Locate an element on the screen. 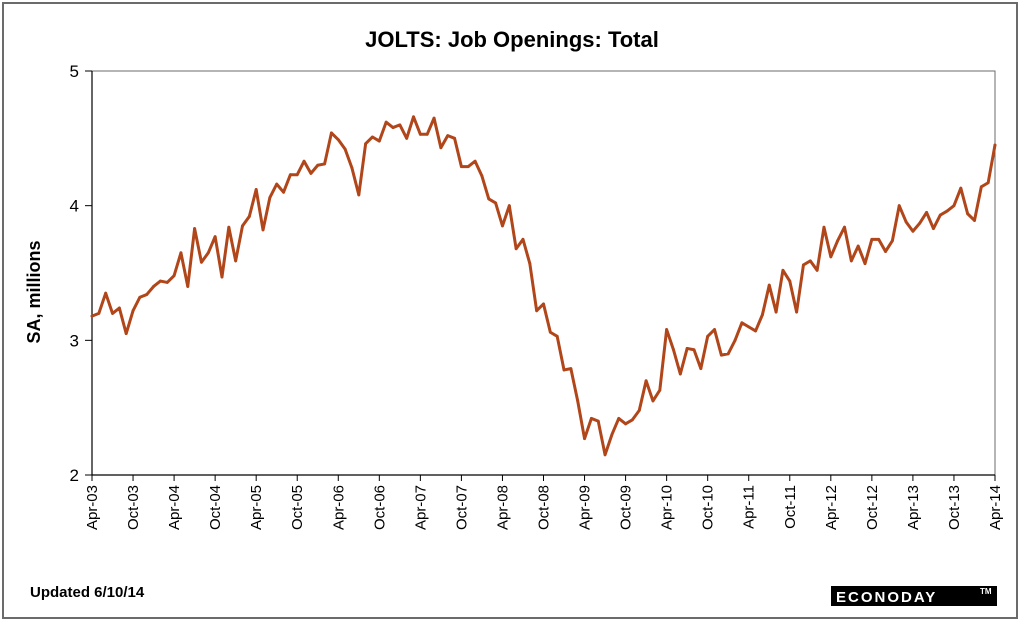 The height and width of the screenshot is (626, 1024). x-tick-label: Oct-05 is located at coordinates (297, 507).